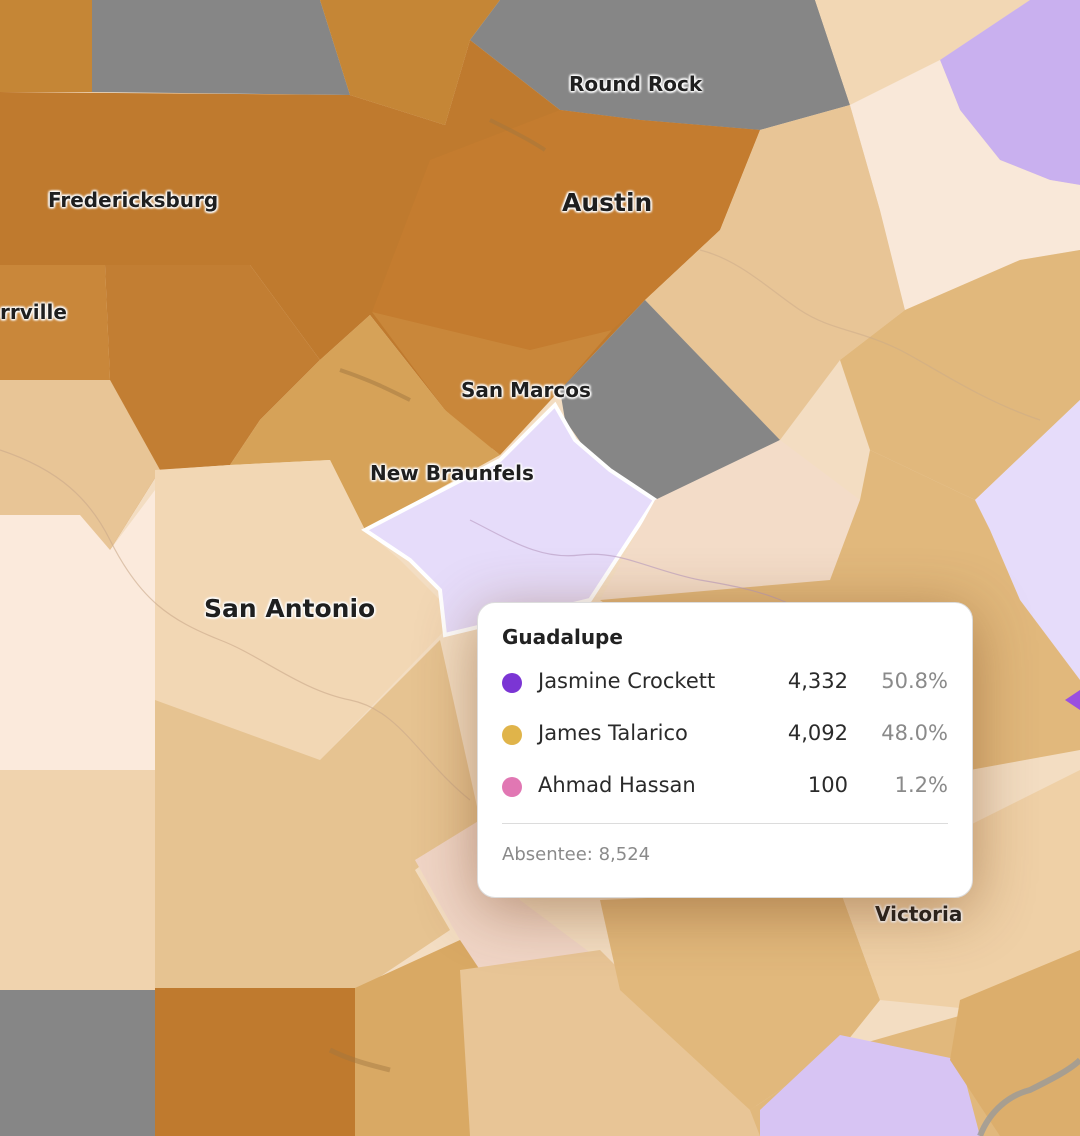  I want to click on candidate-name: Ahmad Hassan, so click(617, 785).